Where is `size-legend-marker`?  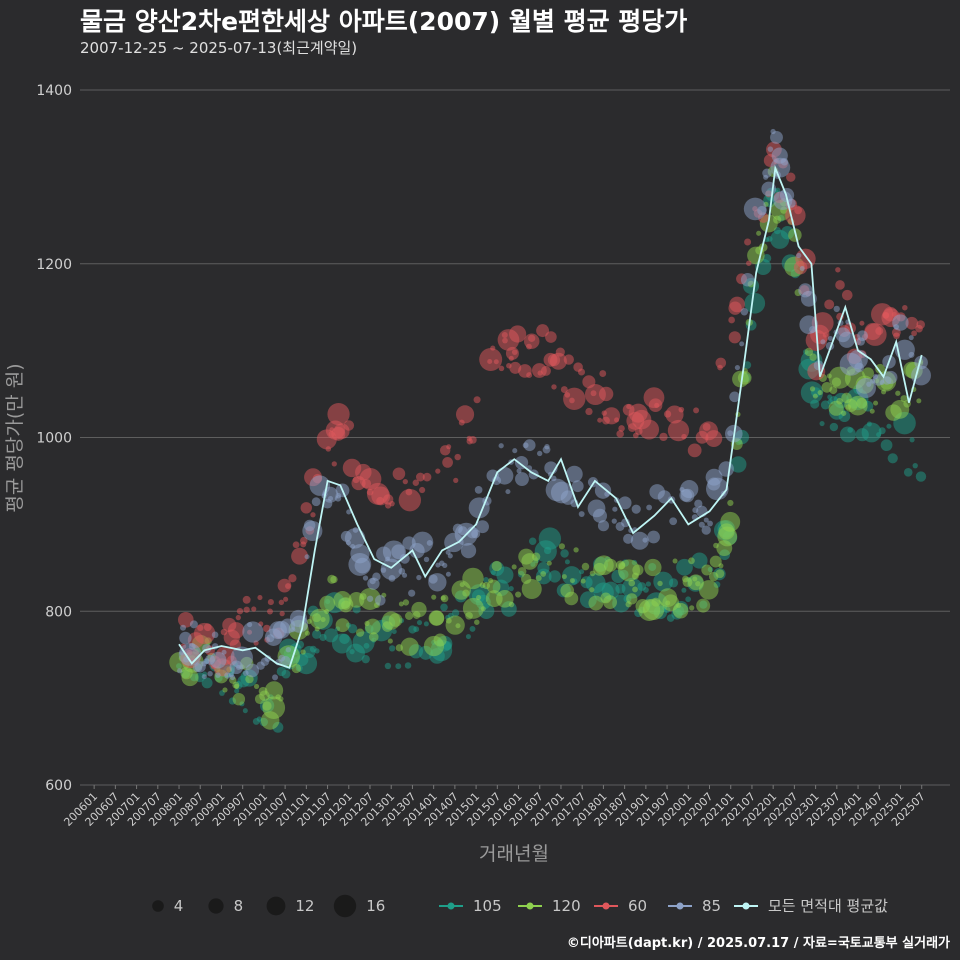
size-legend-marker is located at coordinates (216, 906).